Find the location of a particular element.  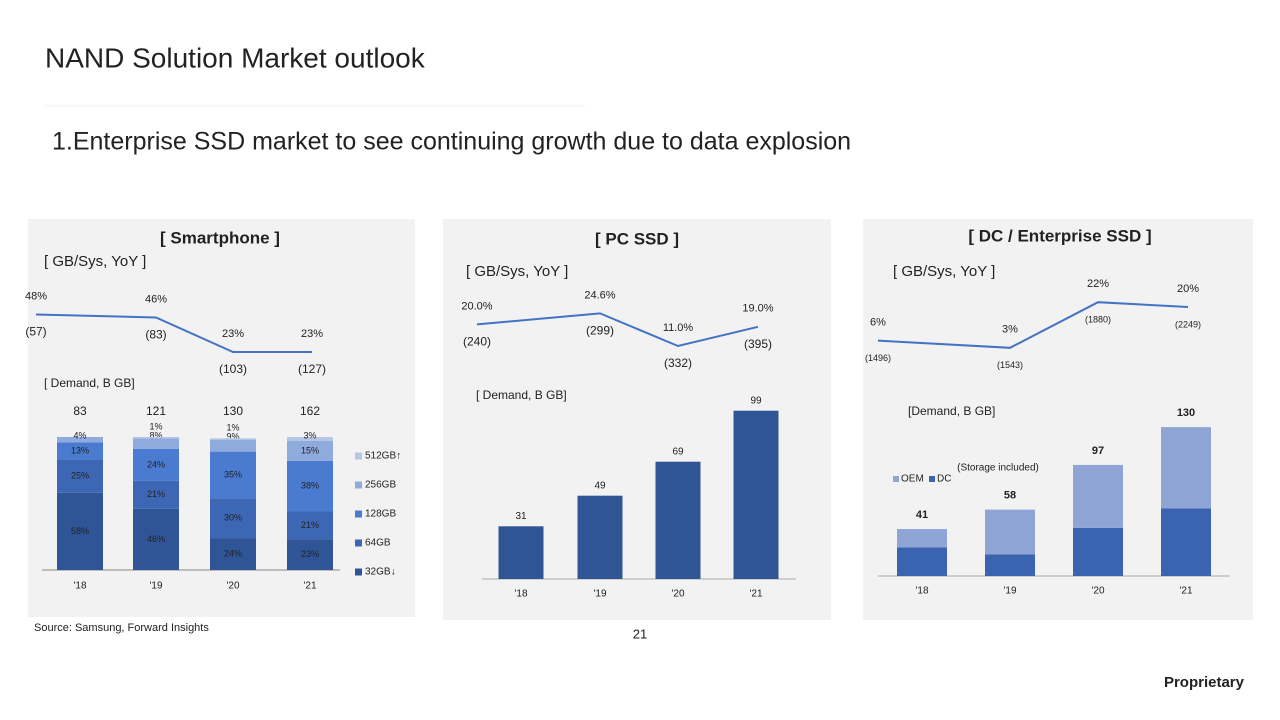

data-label: 25% is located at coordinates (80, 476).